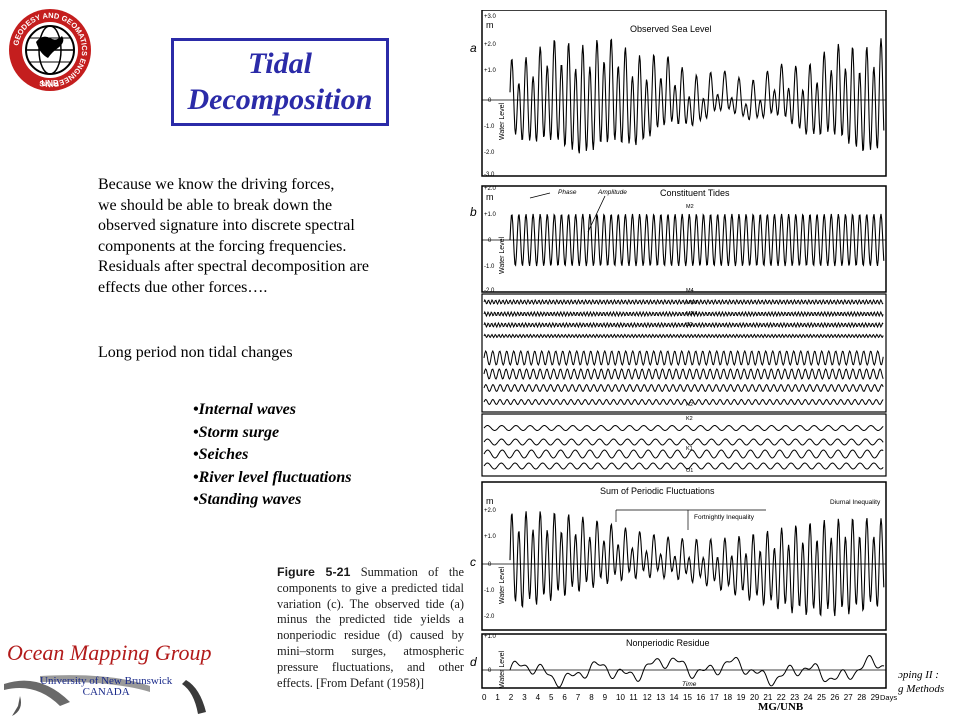 The height and width of the screenshot is (720, 960). I want to click on panel-d-ylabel: Water Level, so click(502, 669).